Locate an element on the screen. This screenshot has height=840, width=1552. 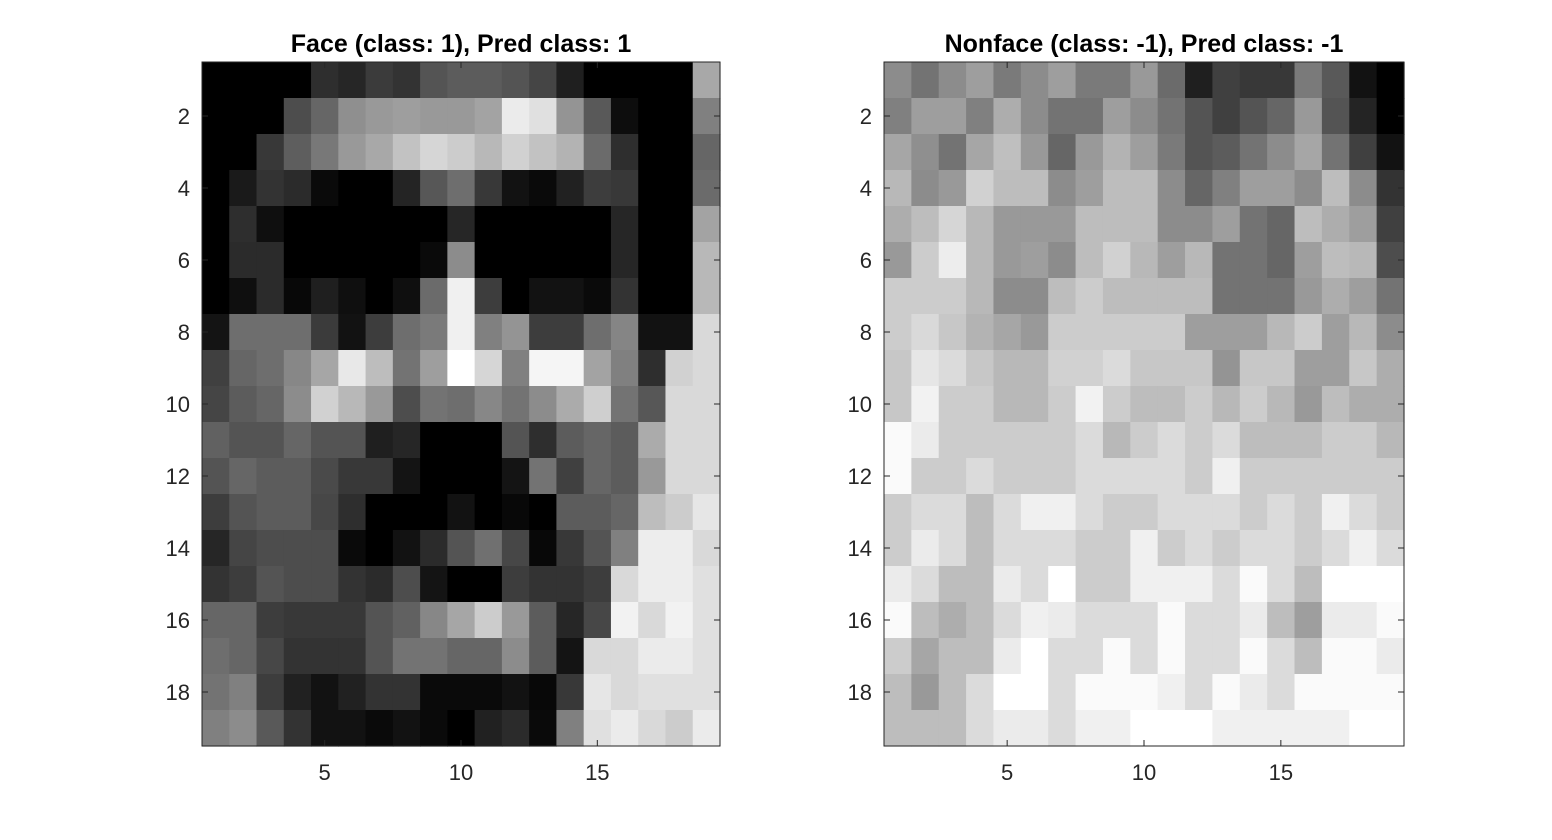
face-pixel-r9-c4 is located at coordinates (297, 368).